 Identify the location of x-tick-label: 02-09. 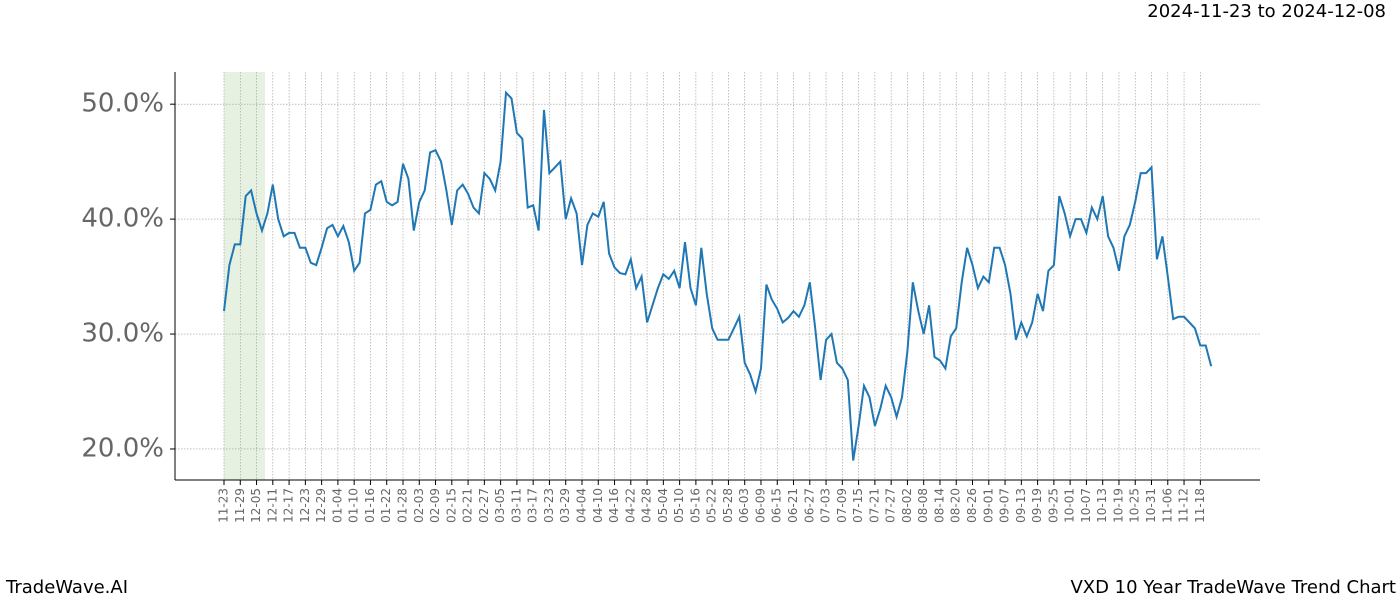
(435, 505).